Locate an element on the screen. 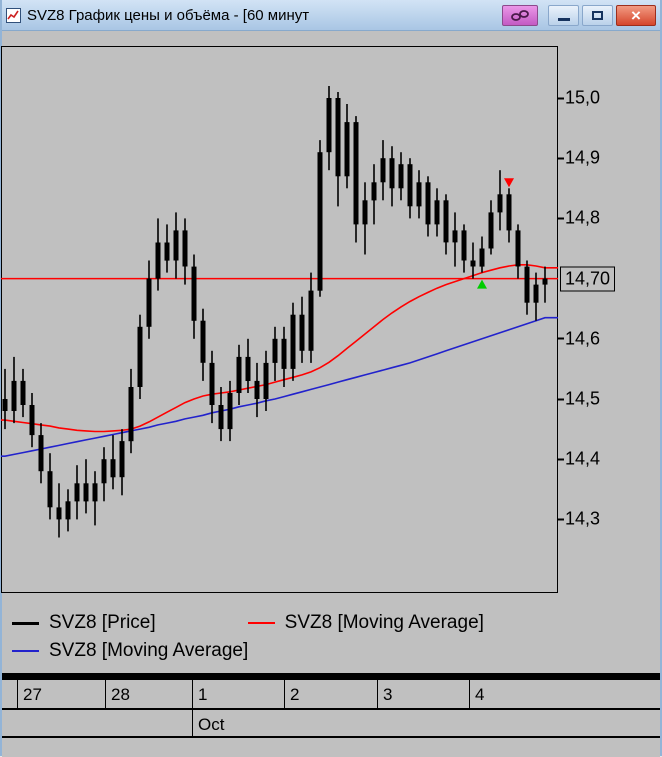 This screenshot has height=757, width=662. y-axis-tick-label: 14,3 is located at coordinates (583, 518).